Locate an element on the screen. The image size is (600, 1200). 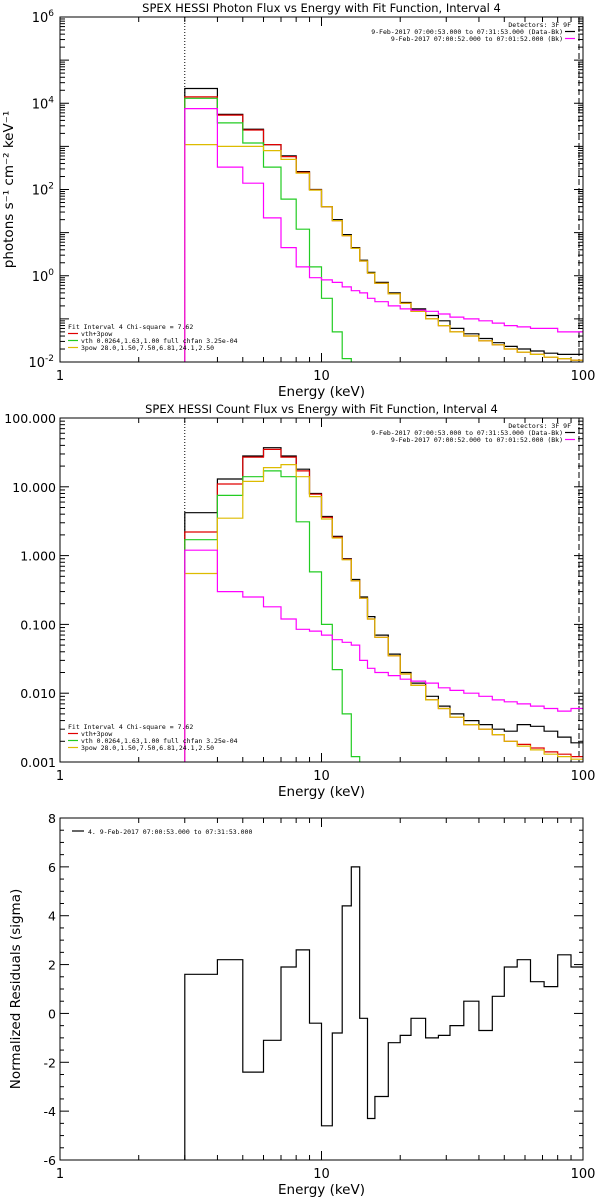
y-tick-label: 1.000 is located at coordinates (38, 556).